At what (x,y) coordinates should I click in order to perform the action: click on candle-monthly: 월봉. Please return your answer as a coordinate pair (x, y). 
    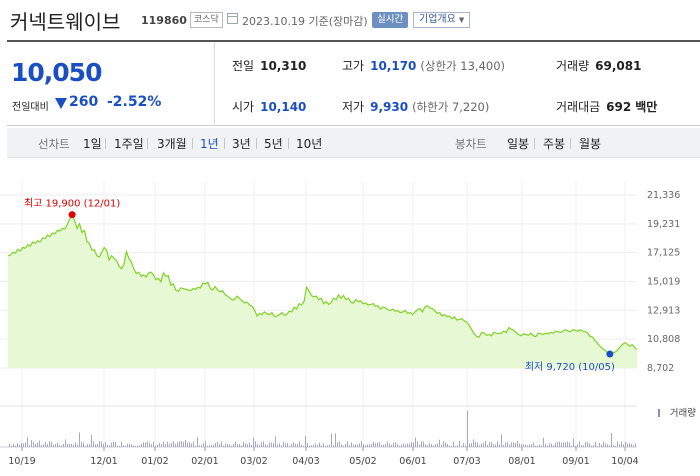
    Looking at the image, I should click on (590, 144).